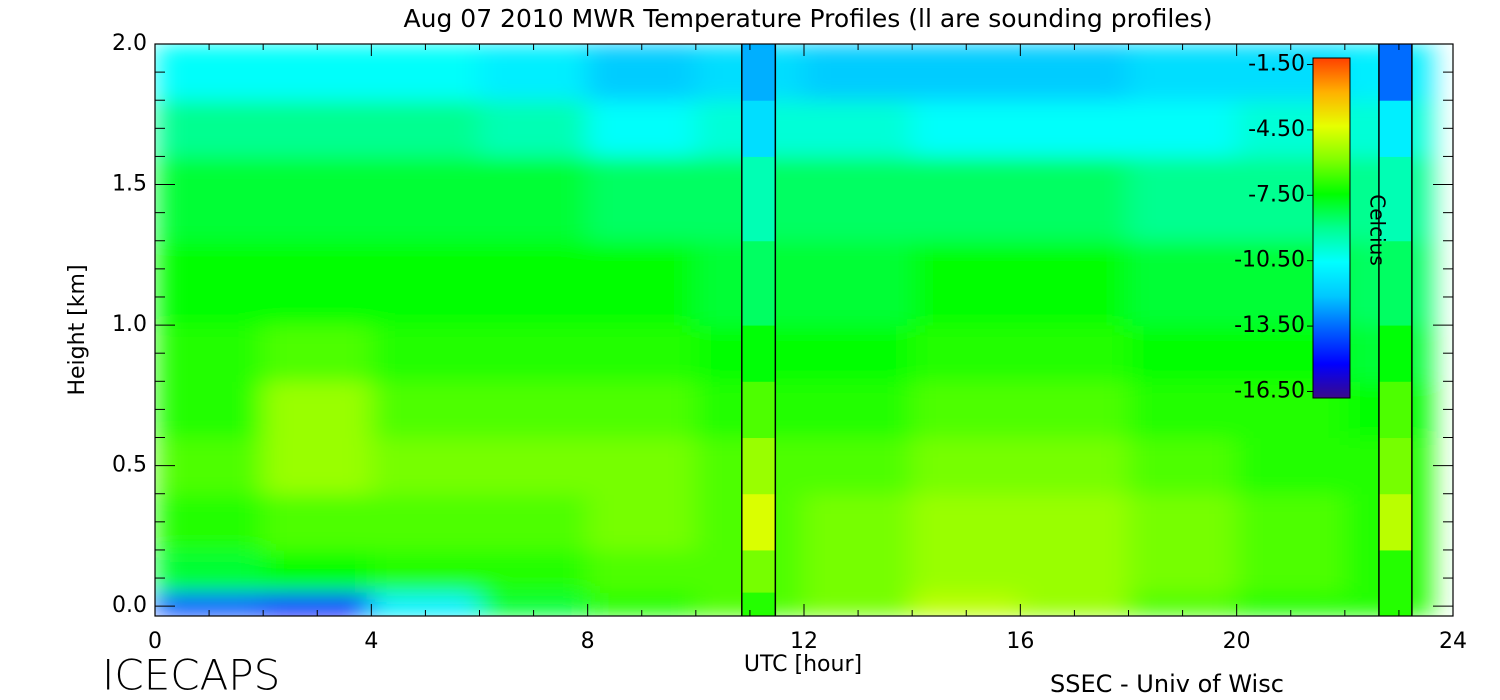 The height and width of the screenshot is (700, 1500). What do you see at coordinates (129, 184) in the screenshot?
I see `y-tick-label: 1.5` at bounding box center [129, 184].